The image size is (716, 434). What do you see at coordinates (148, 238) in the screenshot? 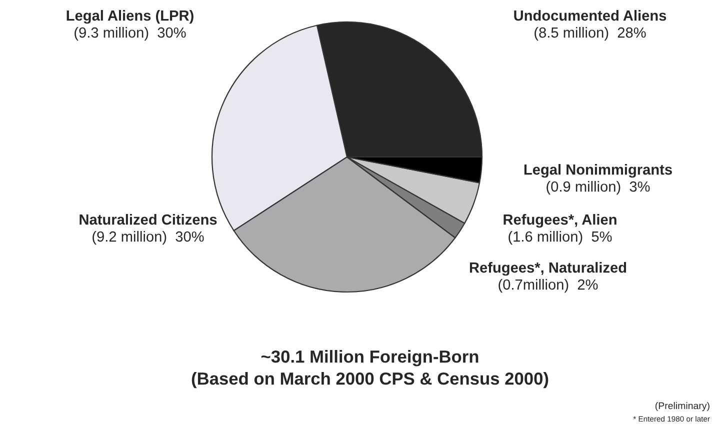
I see `data-label: (9.2 million) 30%` at bounding box center [148, 238].